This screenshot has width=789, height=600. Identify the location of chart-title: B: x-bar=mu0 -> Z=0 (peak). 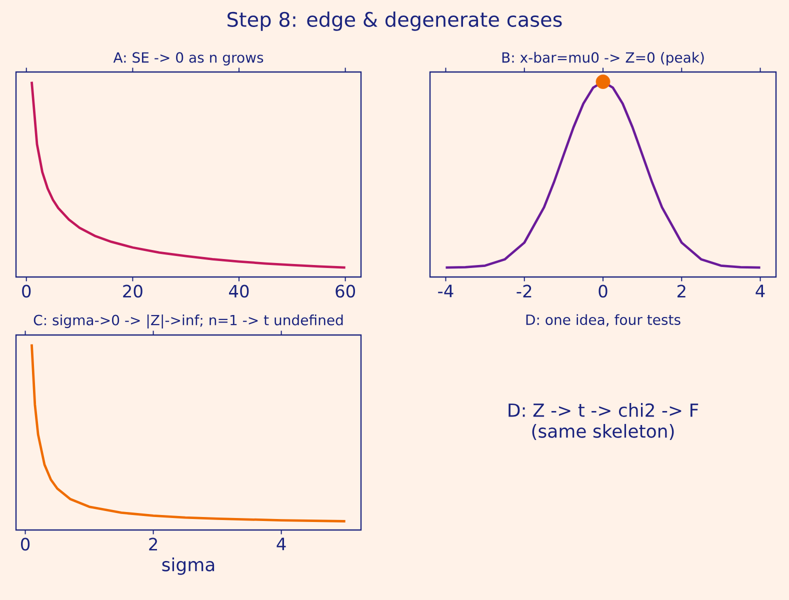
(603, 59).